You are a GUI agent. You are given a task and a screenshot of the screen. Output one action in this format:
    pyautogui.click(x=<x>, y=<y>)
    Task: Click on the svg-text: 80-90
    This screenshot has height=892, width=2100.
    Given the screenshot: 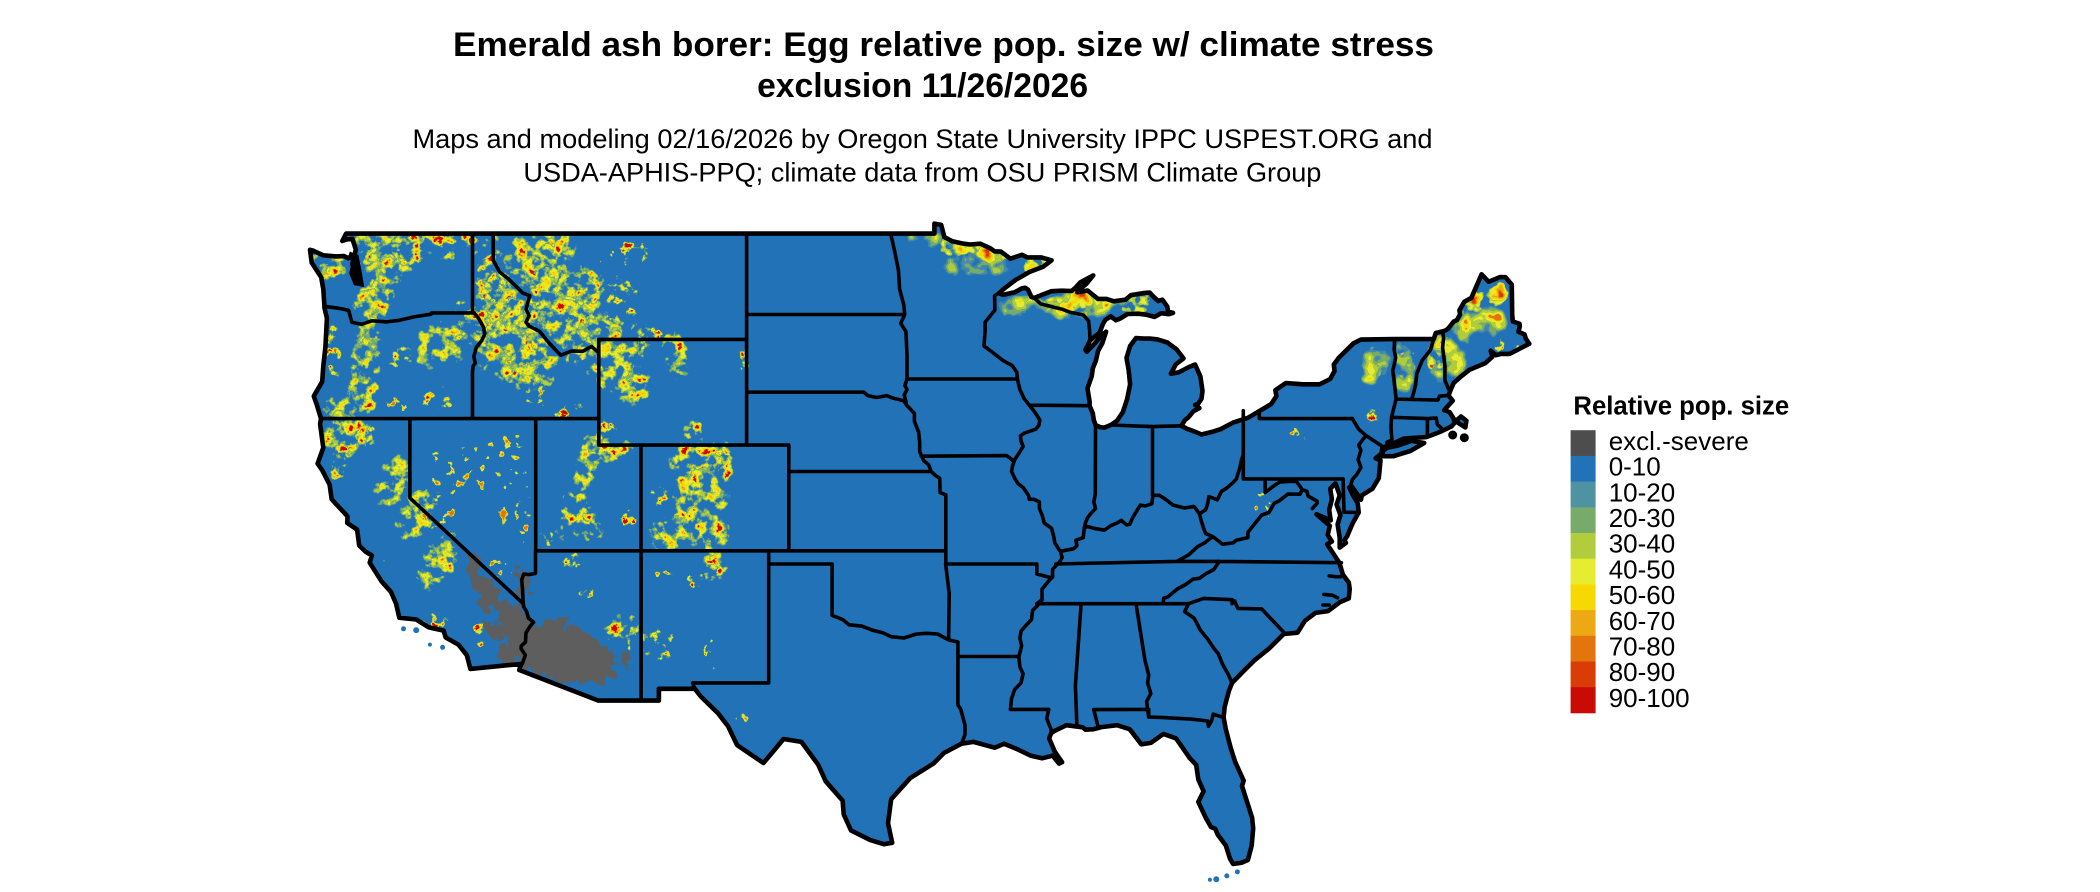 What is the action you would take?
    pyautogui.click(x=1642, y=672)
    